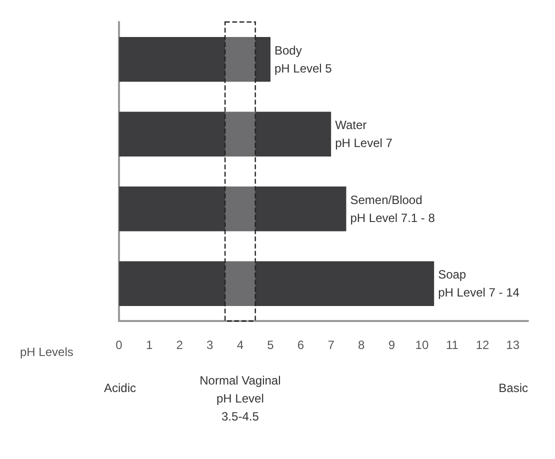 The height and width of the screenshot is (459, 555). What do you see at coordinates (422, 345) in the screenshot?
I see `x-tick-label: 10` at bounding box center [422, 345].